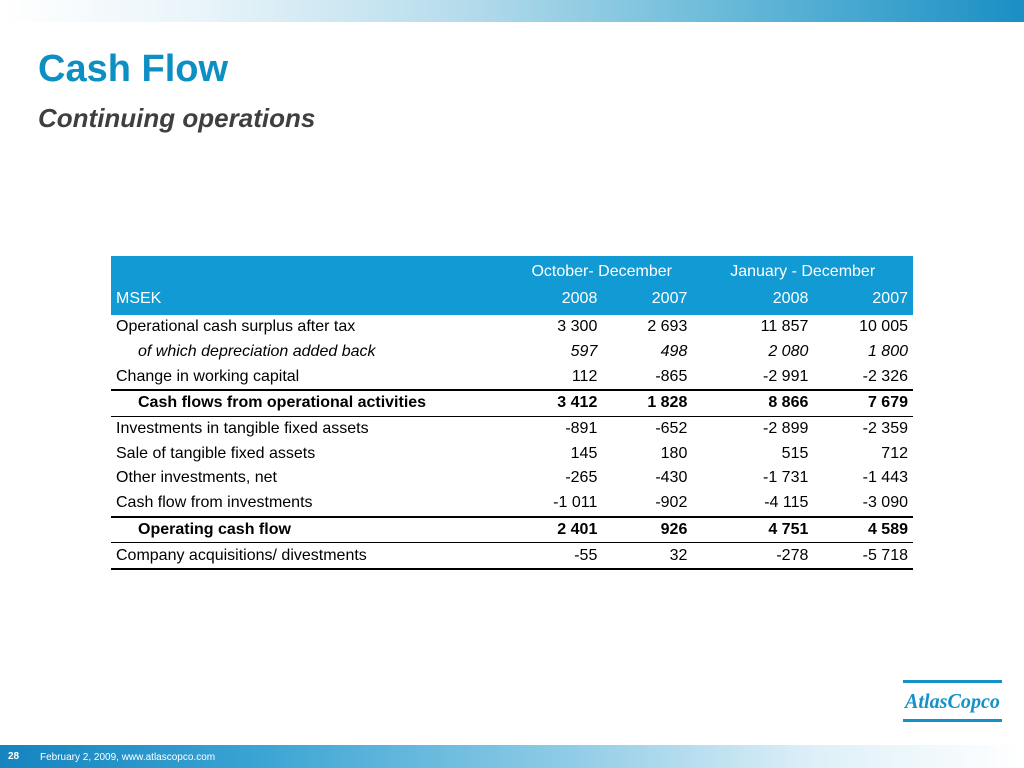  What do you see at coordinates (584, 352) in the screenshot?
I see `row-value: 597` at bounding box center [584, 352].